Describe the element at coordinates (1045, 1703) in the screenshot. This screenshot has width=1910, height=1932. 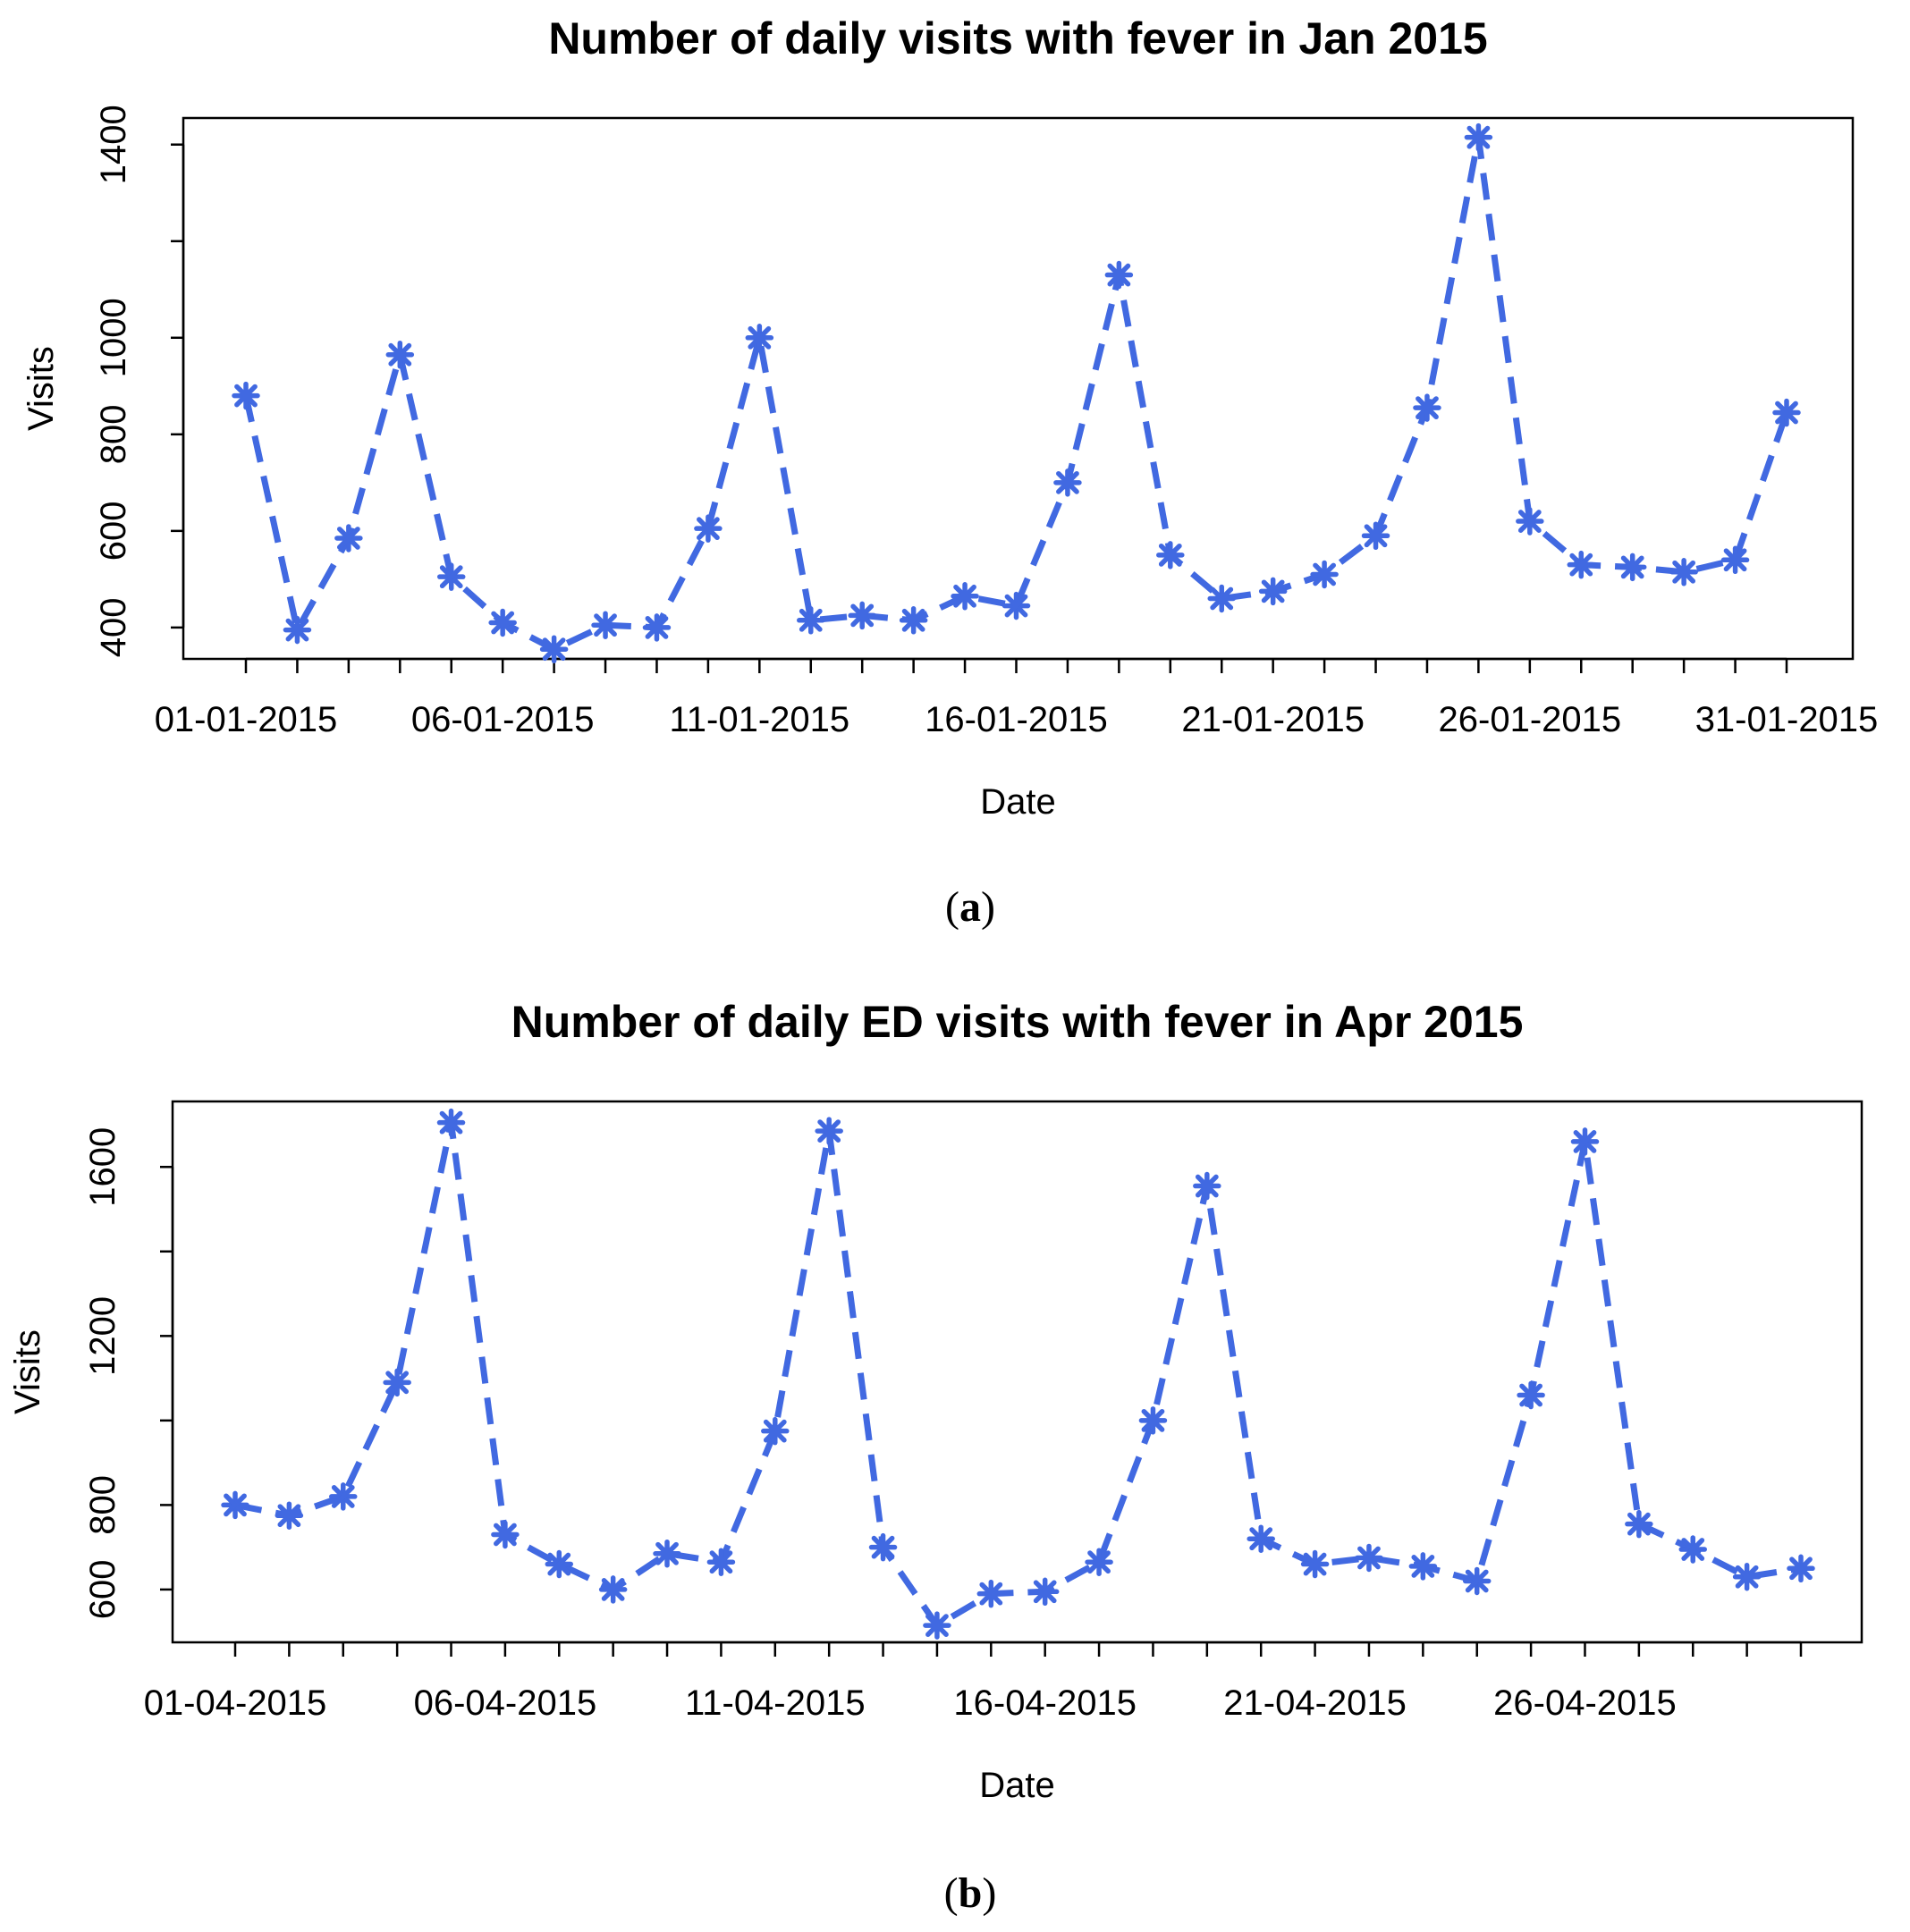
I see `x-tick-label: 16-04-2015` at that location.